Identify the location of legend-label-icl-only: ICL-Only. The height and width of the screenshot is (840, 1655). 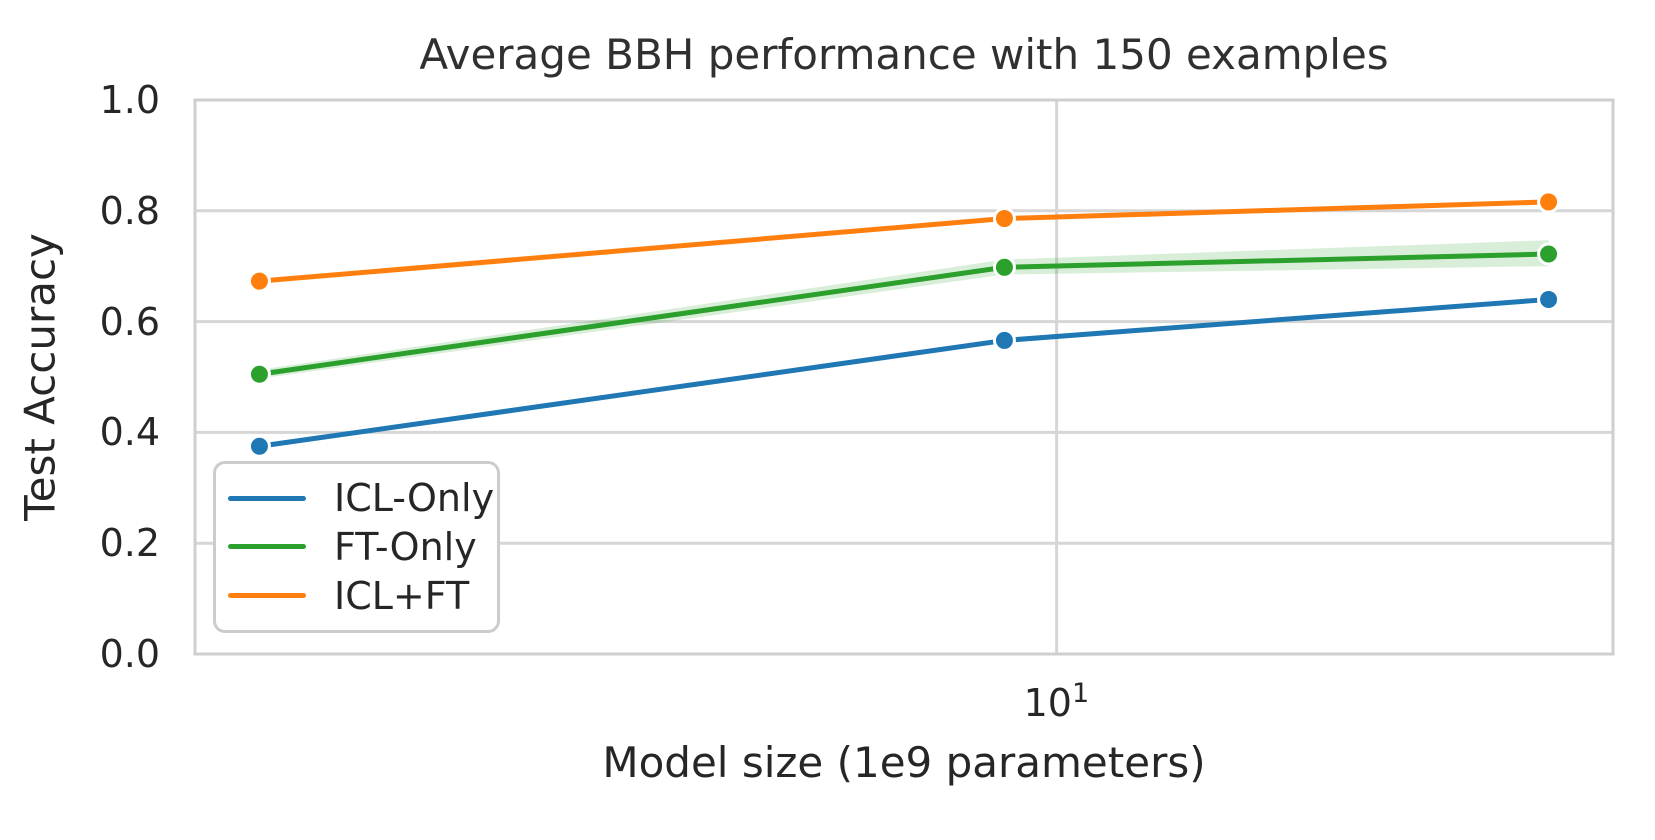
(414, 498).